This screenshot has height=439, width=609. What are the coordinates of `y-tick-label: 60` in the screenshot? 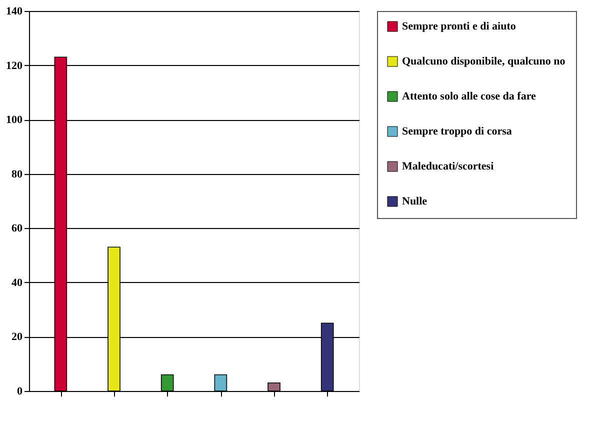 It's located at (17, 228).